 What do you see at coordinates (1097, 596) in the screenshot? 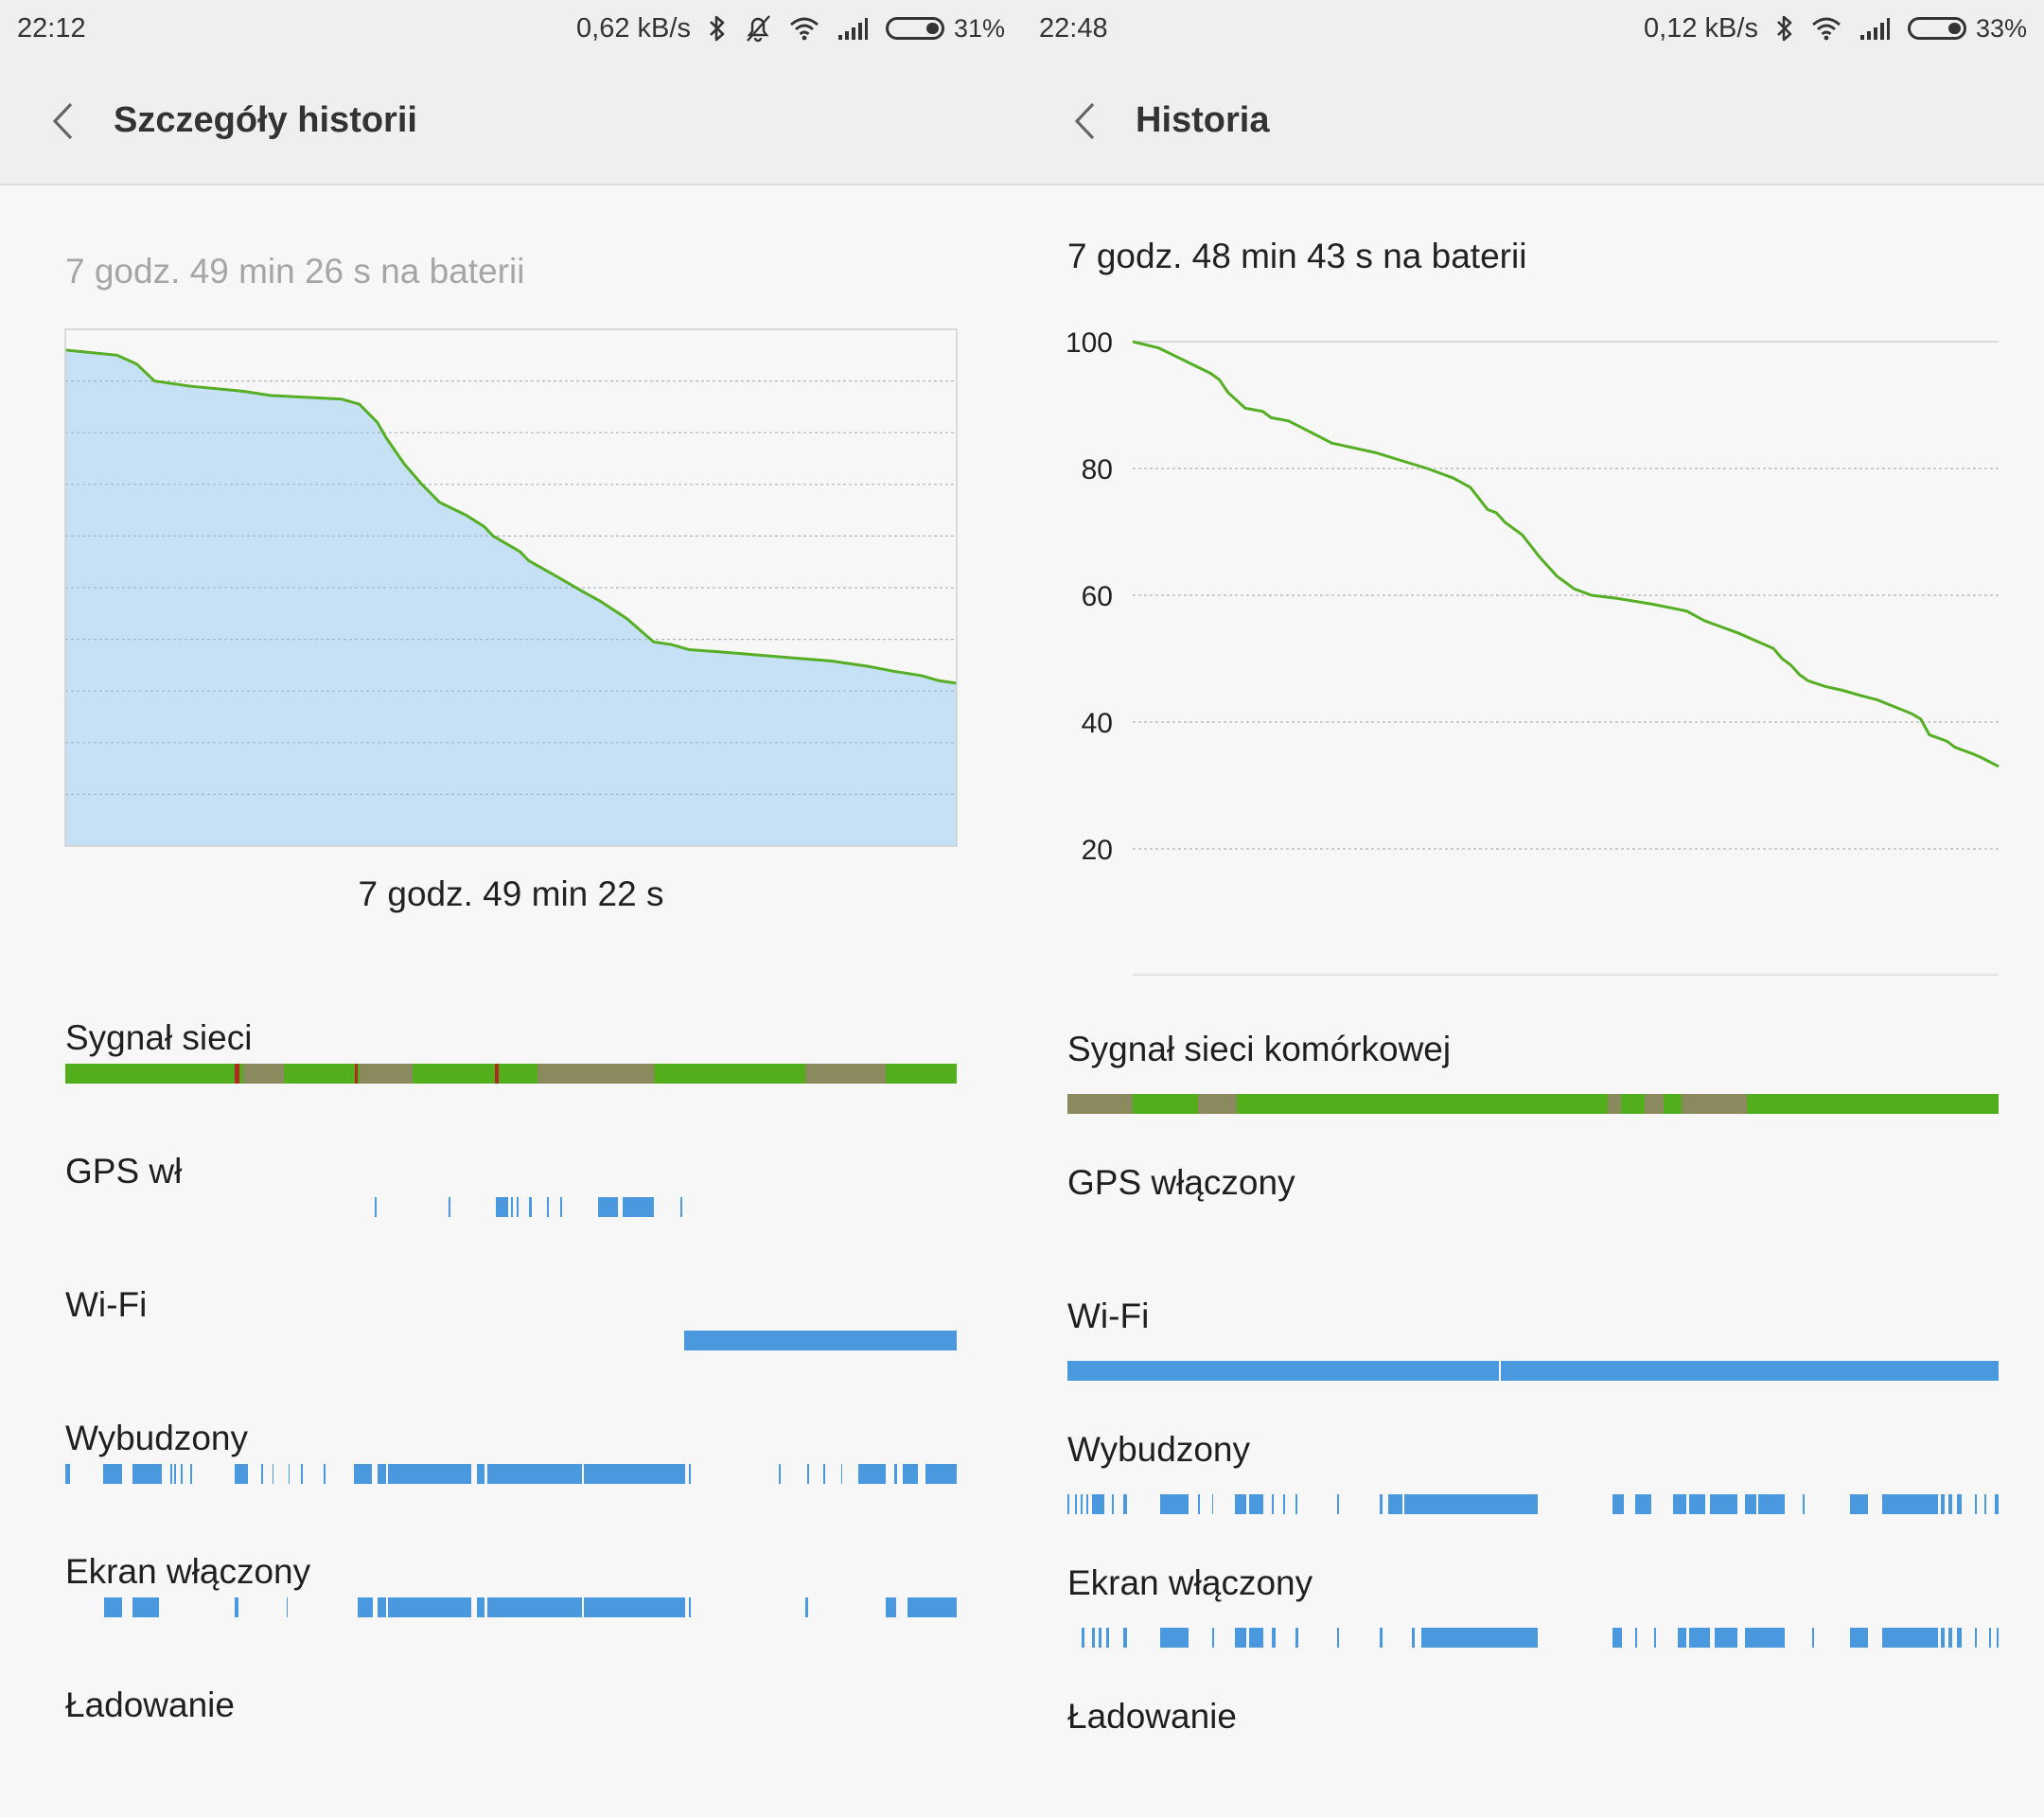
I see `y-tick-label: 60` at bounding box center [1097, 596].